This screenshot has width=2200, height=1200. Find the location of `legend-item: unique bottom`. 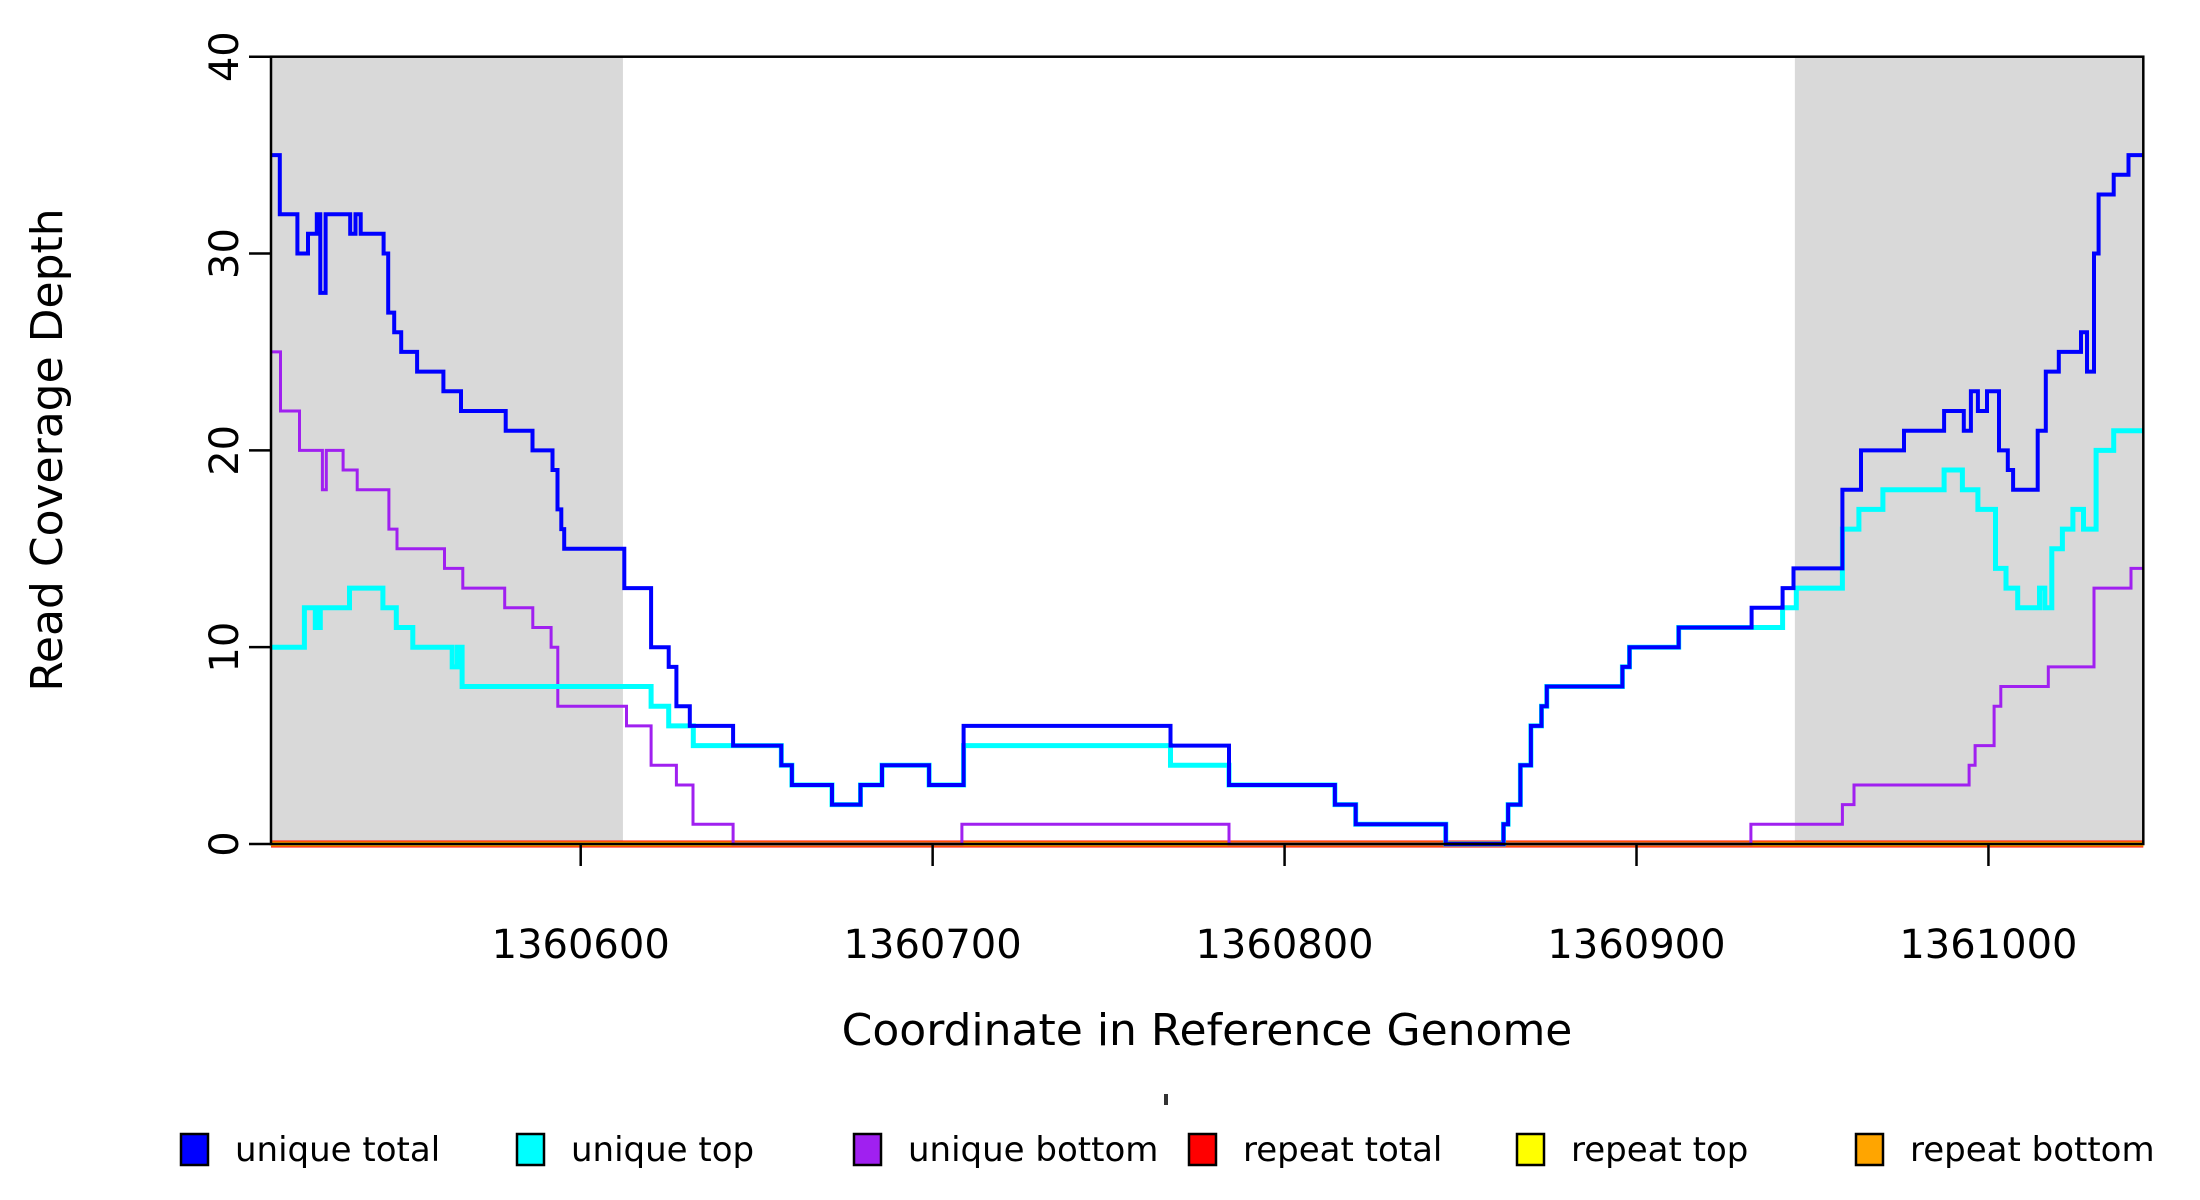

legend-item: unique bottom is located at coordinates (1005, 1150).